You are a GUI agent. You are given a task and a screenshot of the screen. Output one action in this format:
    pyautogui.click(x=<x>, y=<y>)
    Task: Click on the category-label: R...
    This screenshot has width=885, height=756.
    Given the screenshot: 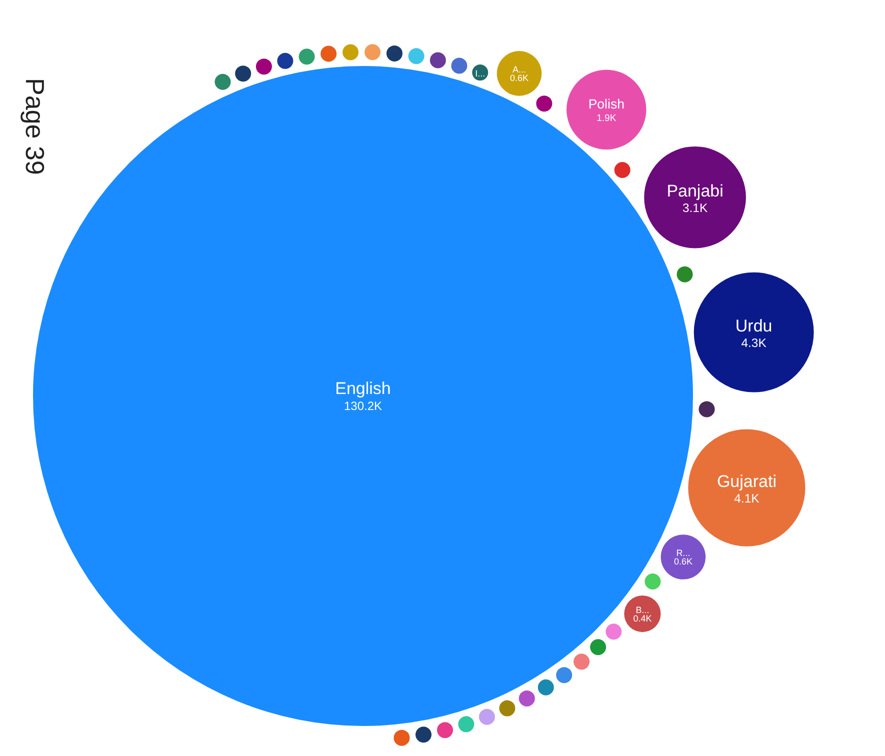 What is the action you would take?
    pyautogui.click(x=683, y=553)
    